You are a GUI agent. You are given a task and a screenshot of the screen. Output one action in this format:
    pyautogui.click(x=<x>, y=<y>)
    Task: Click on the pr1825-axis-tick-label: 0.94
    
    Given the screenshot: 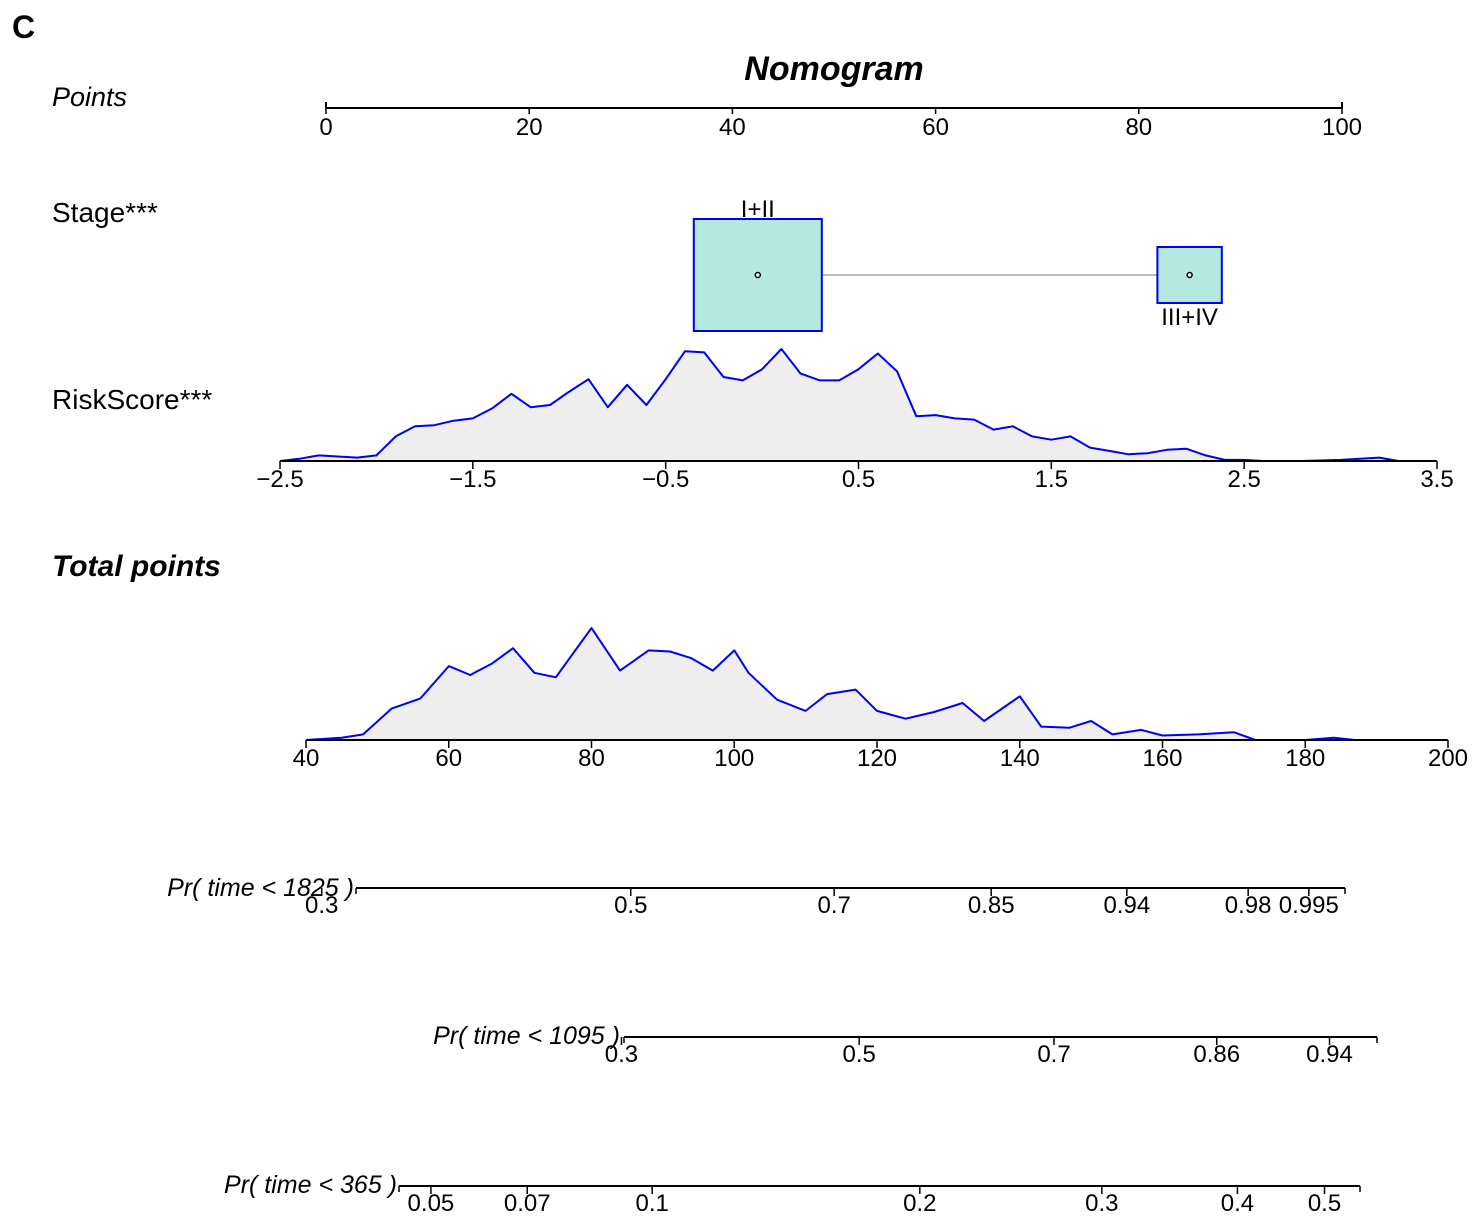 What is the action you would take?
    pyautogui.click(x=1126, y=905)
    